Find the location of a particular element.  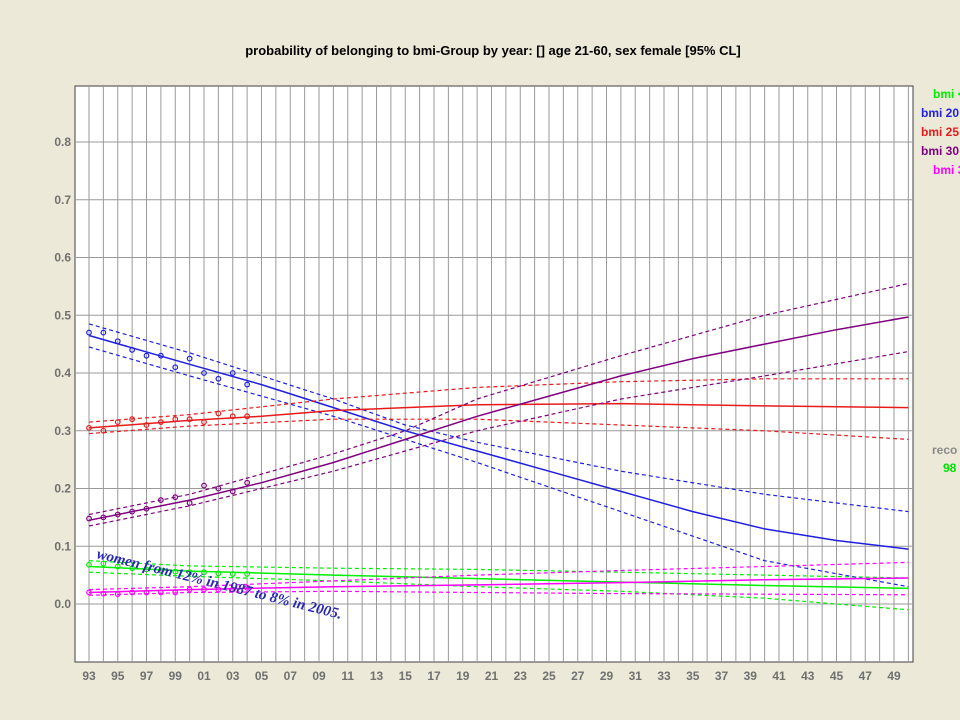

legend-entry: bmi < is located at coordinates (946, 94).